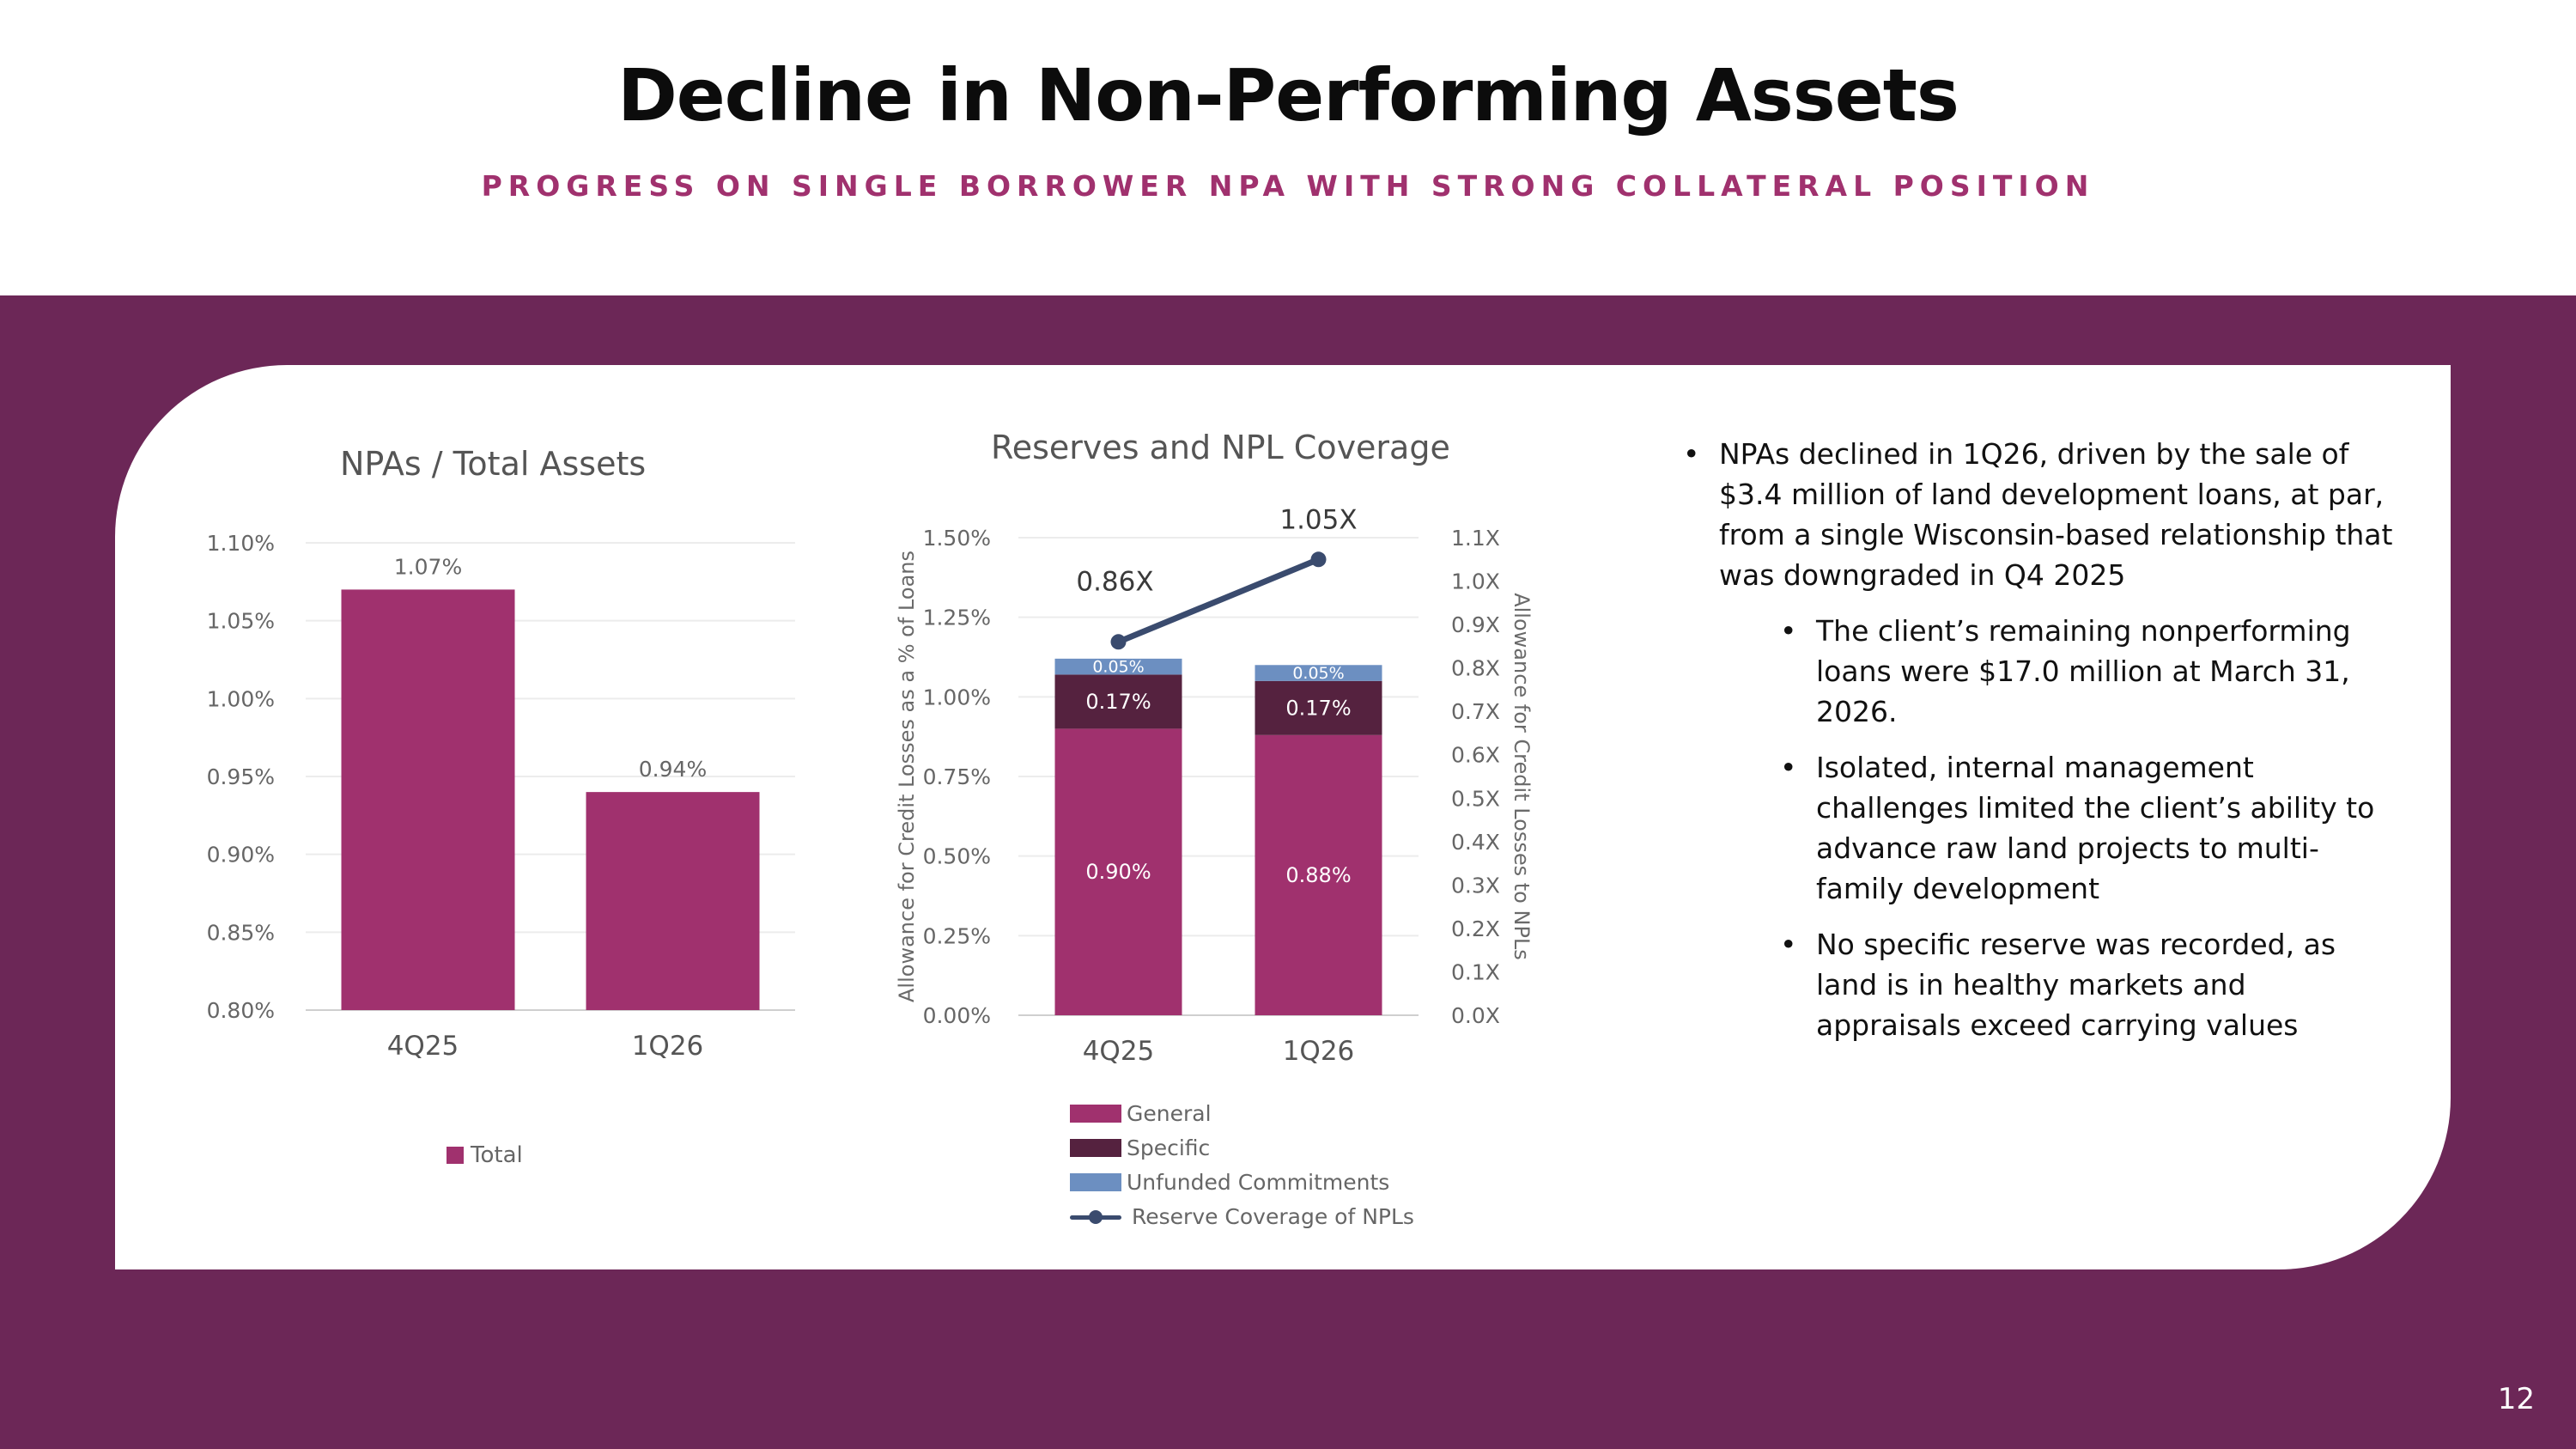  I want to click on bar-specific-4Q25, so click(1118, 701).